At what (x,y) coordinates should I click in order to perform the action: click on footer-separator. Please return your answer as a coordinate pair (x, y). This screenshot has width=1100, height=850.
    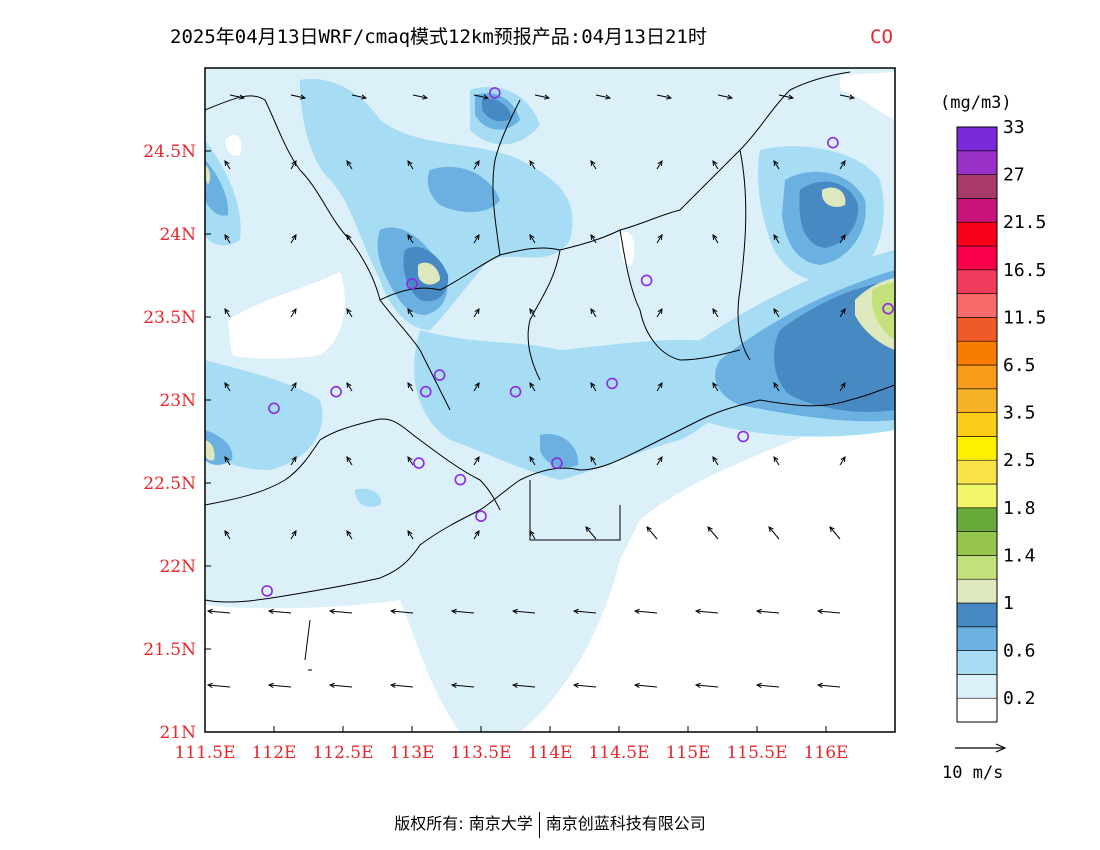
    Looking at the image, I should click on (539, 824).